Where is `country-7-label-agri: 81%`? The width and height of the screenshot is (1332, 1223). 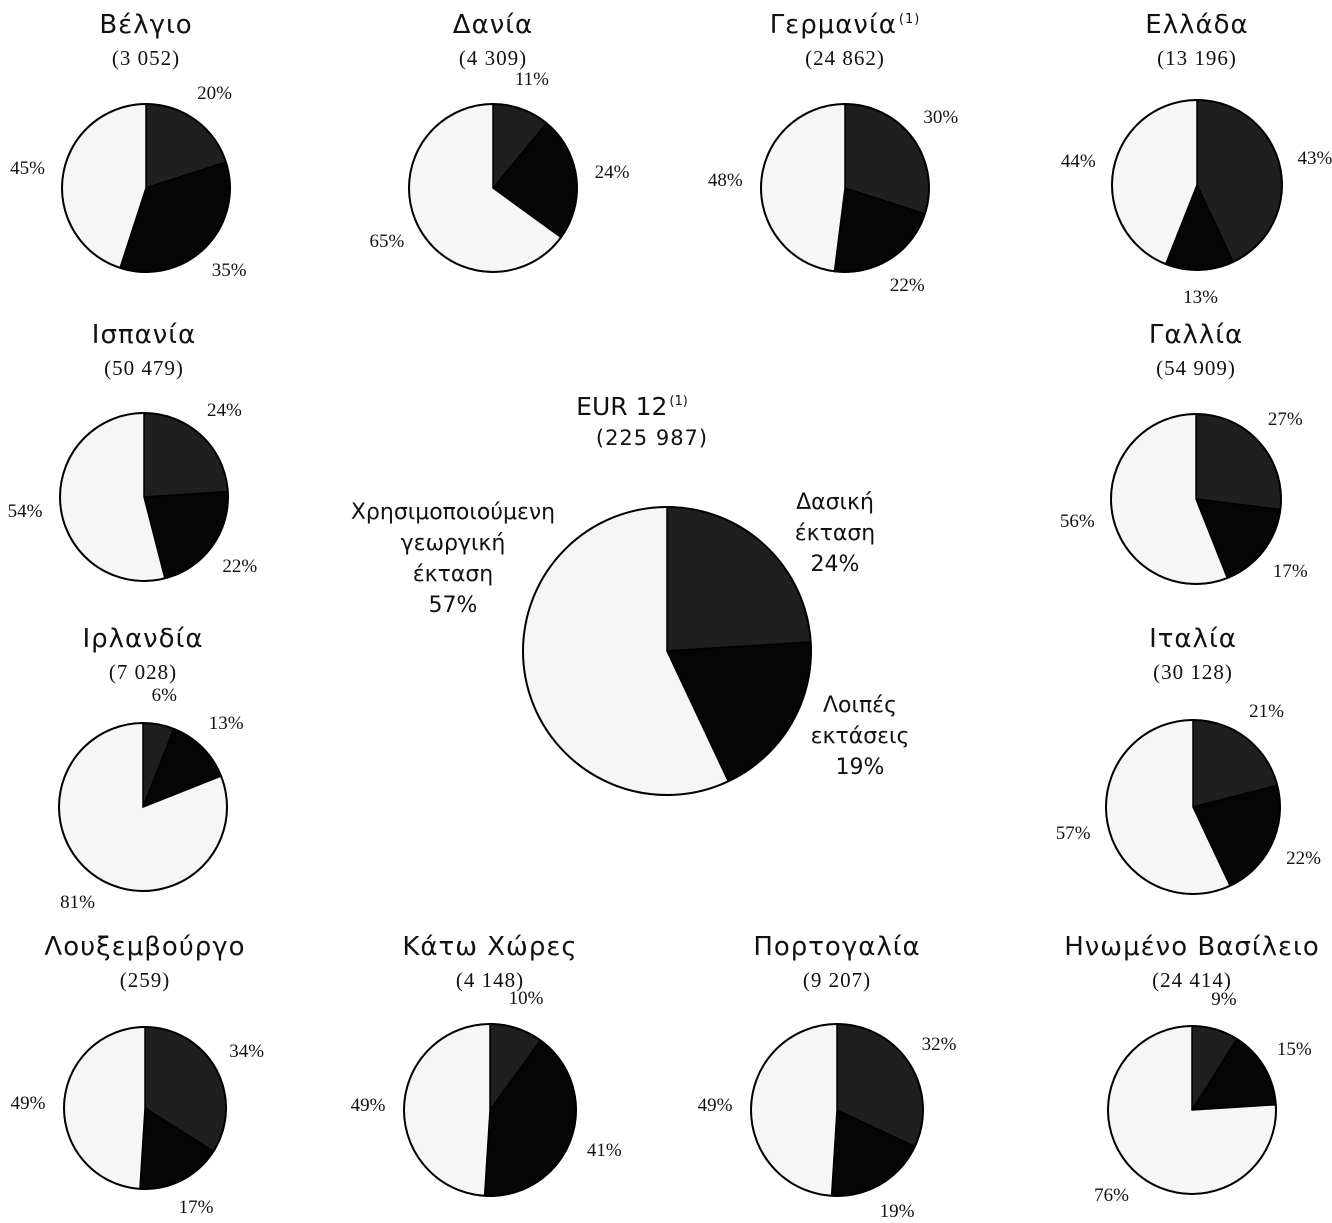
country-7-label-agri: 81% is located at coordinates (77, 903).